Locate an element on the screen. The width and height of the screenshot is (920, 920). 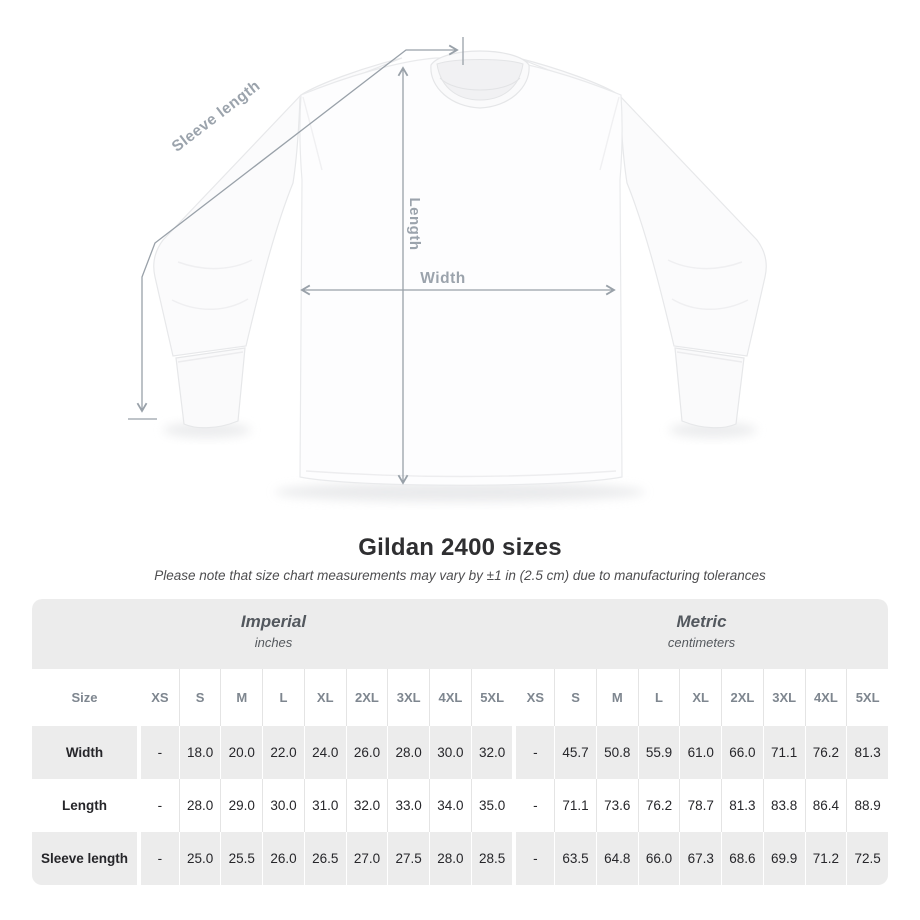
size-column-header-imperial-m: M is located at coordinates (241, 697).